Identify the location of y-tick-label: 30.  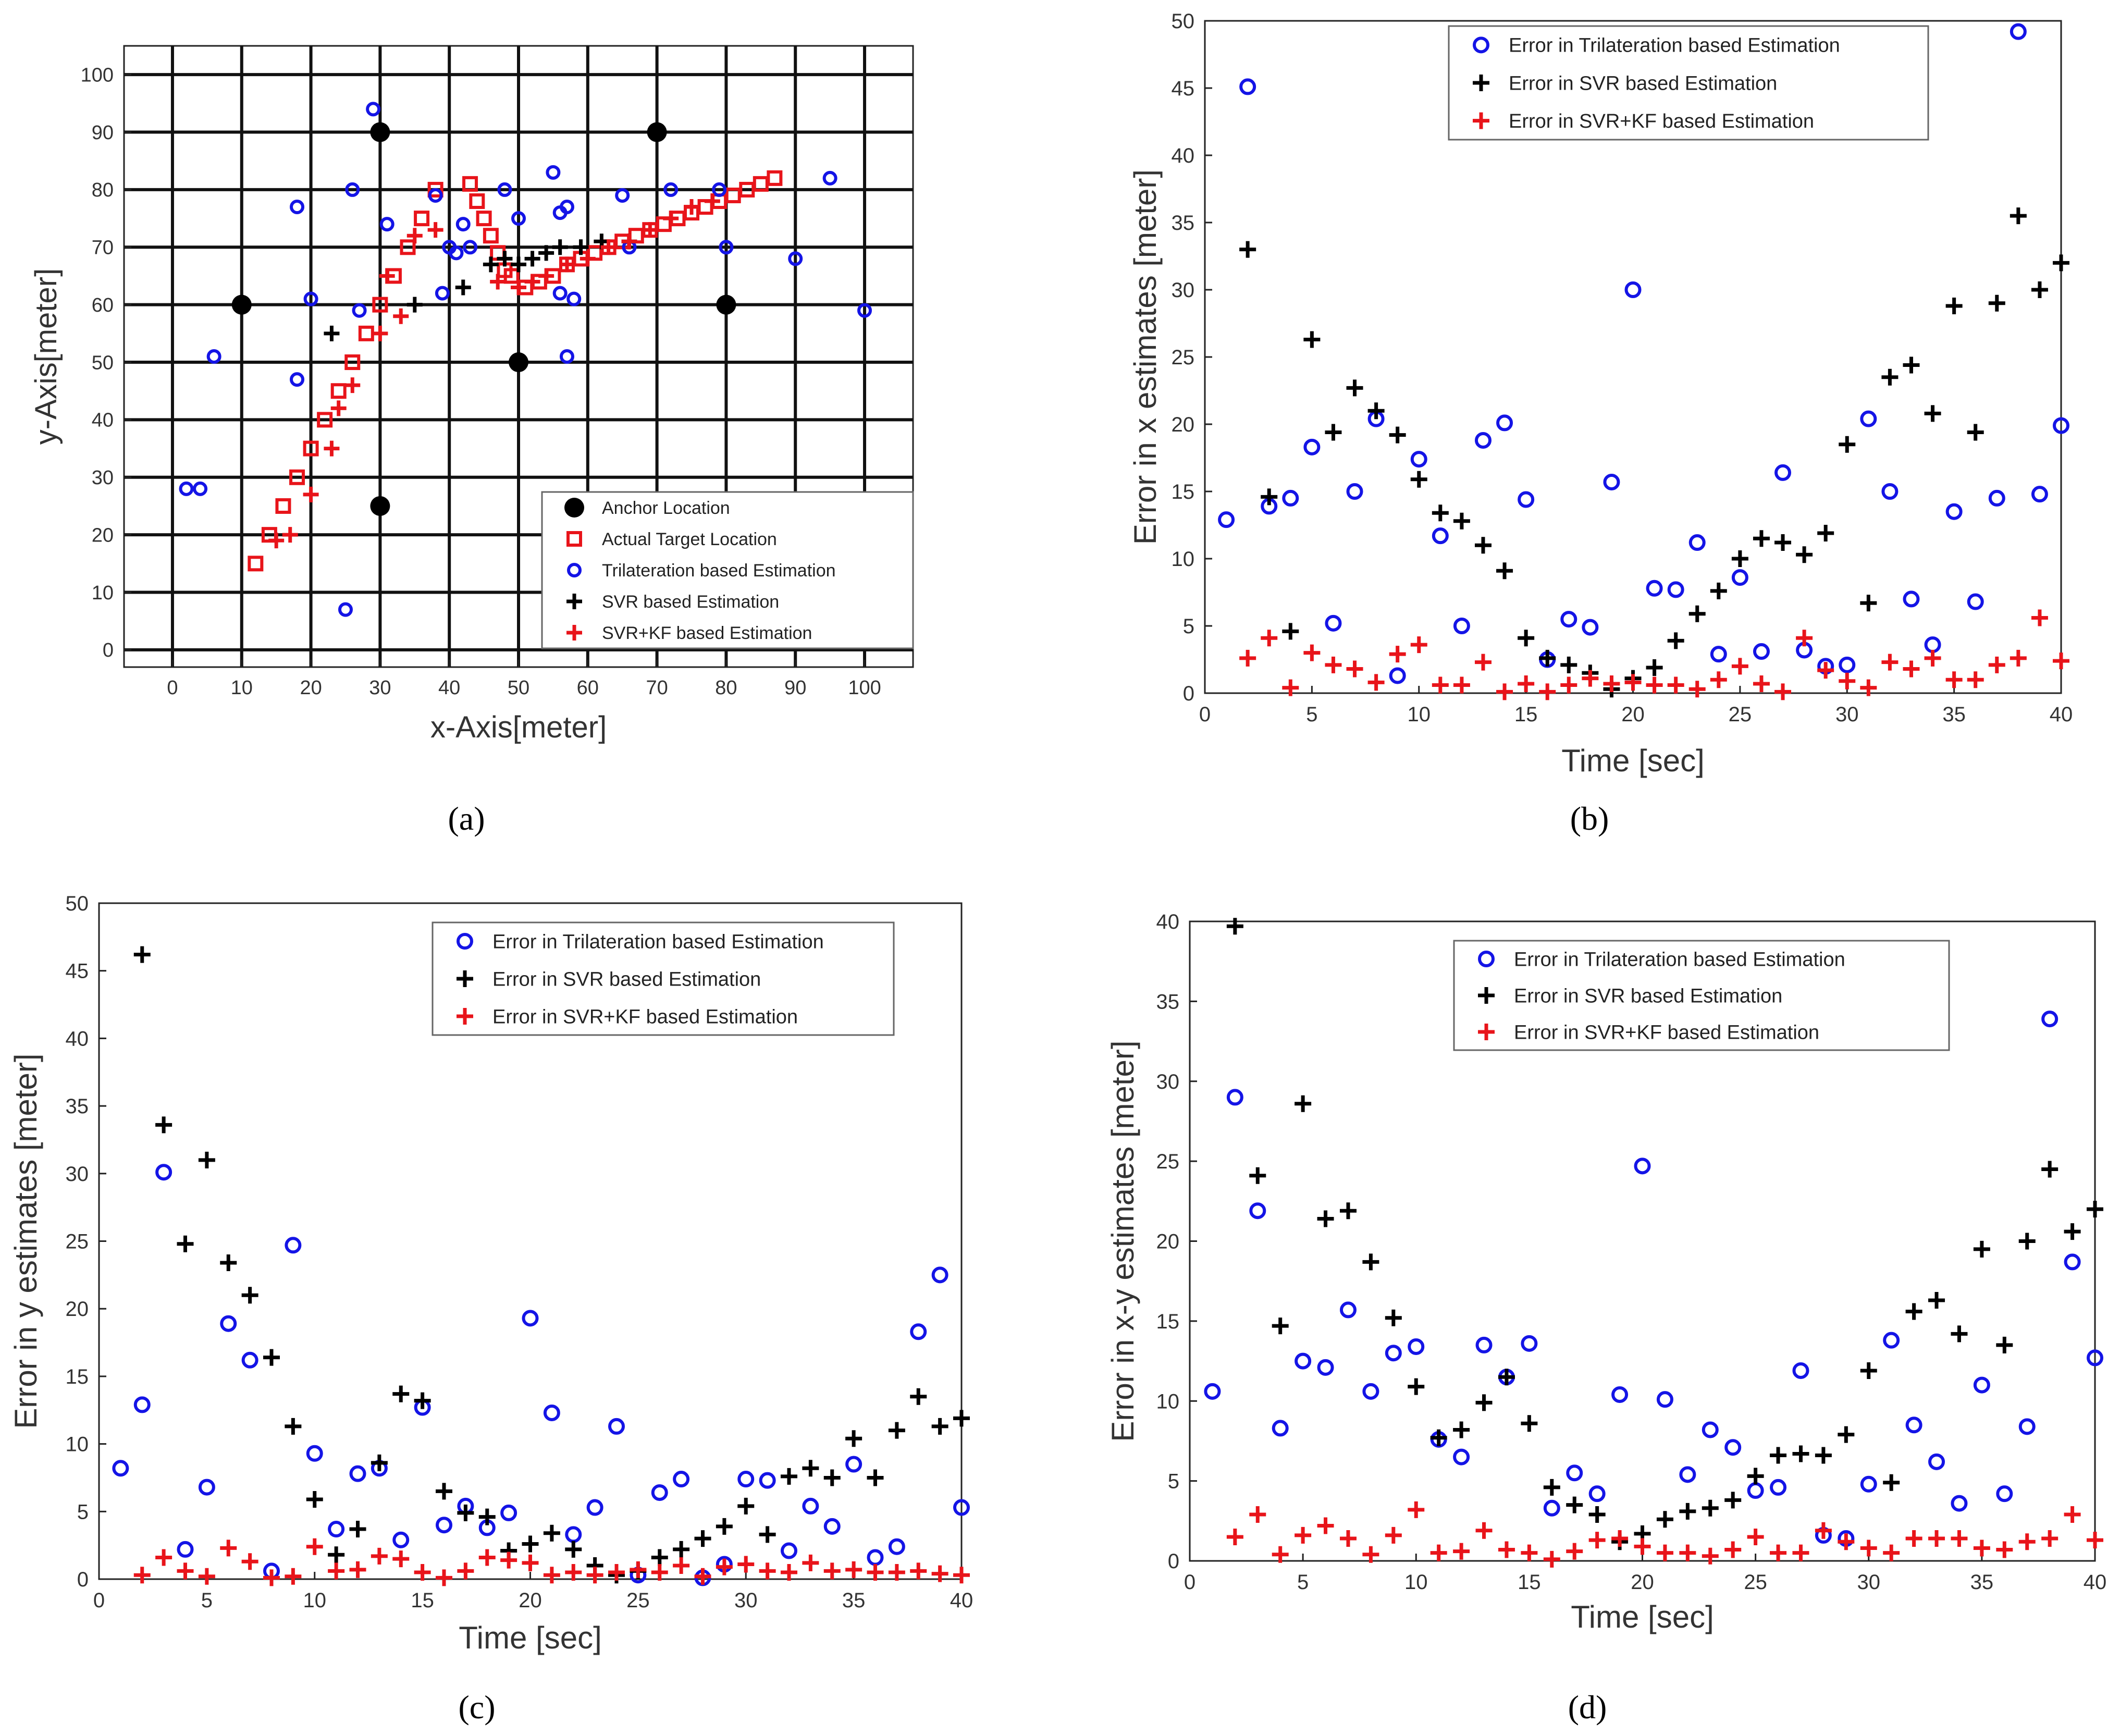
(1183, 290).